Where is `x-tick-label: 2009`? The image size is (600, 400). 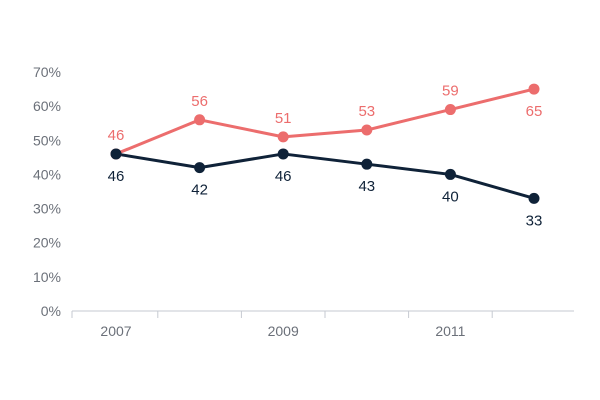 x-tick-label: 2009 is located at coordinates (283, 331).